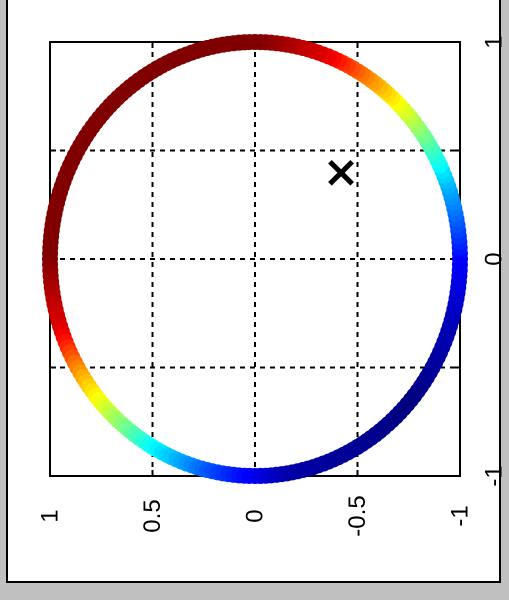 The height and width of the screenshot is (600, 509). I want to click on x-tick-label-0: 1, so click(50, 515).